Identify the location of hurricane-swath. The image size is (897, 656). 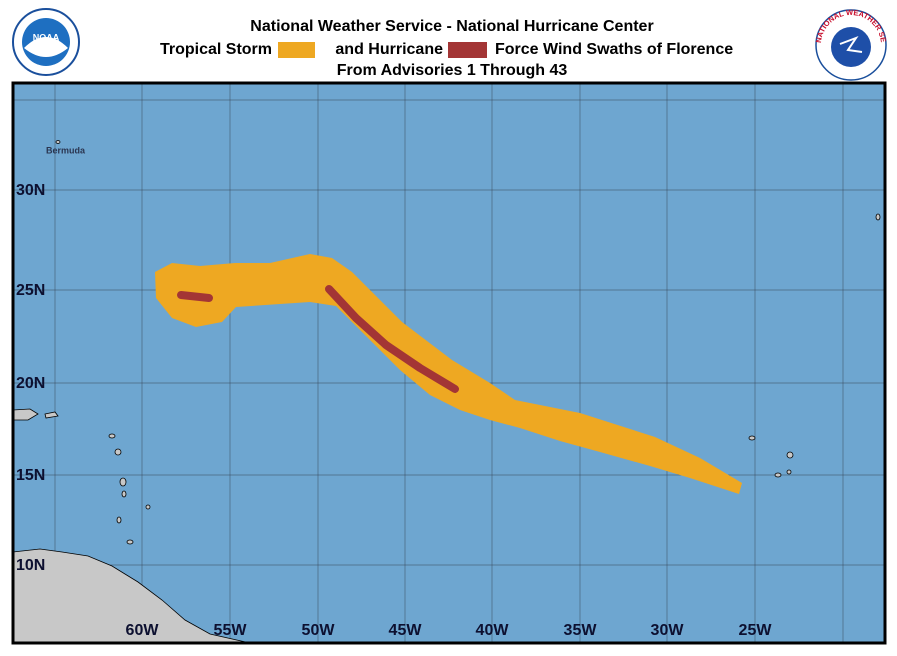
(318, 339).